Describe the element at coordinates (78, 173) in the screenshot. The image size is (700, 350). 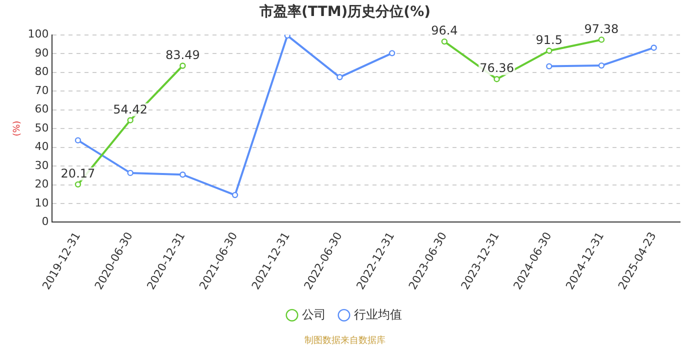
I see `data-label: 20.17` at that location.